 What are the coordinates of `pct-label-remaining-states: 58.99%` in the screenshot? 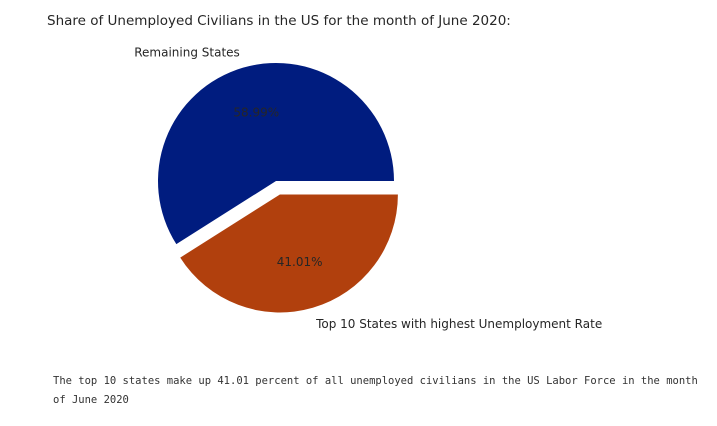 It's located at (256, 113).